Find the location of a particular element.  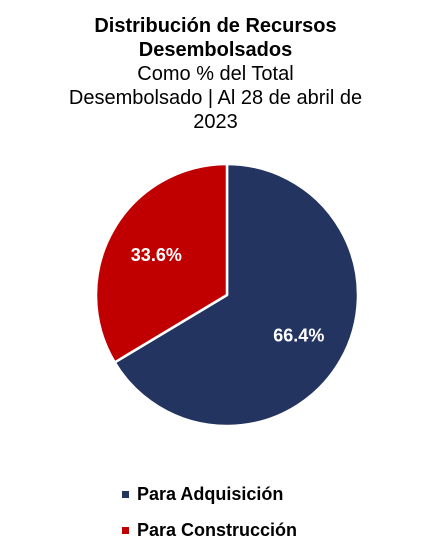

legend-label-adquisicion: Para Adquisición is located at coordinates (210, 493).